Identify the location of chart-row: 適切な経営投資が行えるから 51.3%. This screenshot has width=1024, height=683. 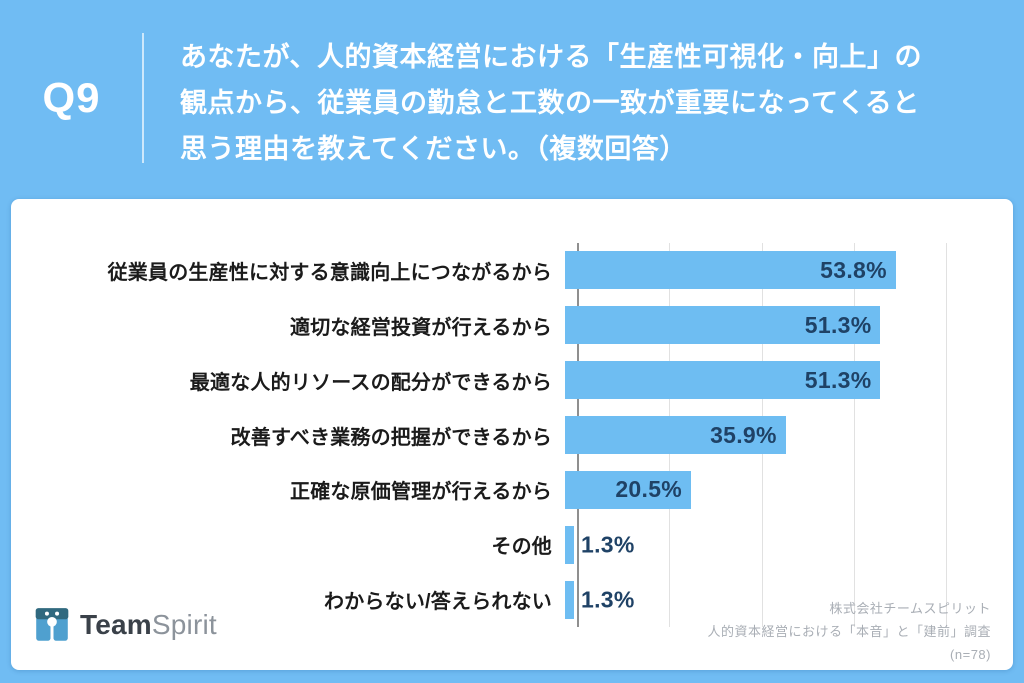
(484, 325).